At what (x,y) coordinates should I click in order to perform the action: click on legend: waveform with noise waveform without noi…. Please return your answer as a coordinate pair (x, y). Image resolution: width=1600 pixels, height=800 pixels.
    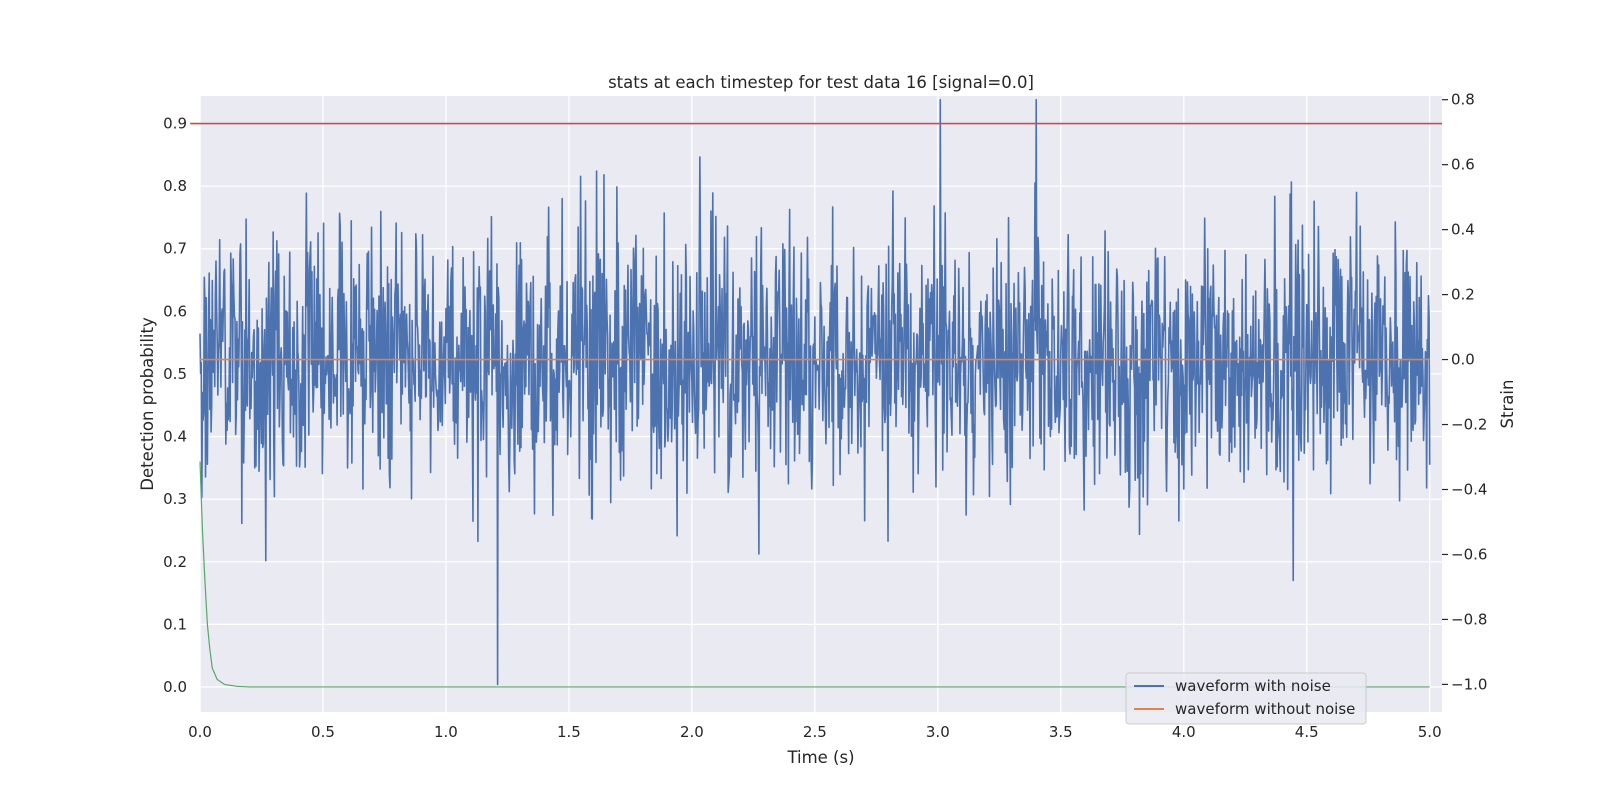
    Looking at the image, I should click on (1246, 698).